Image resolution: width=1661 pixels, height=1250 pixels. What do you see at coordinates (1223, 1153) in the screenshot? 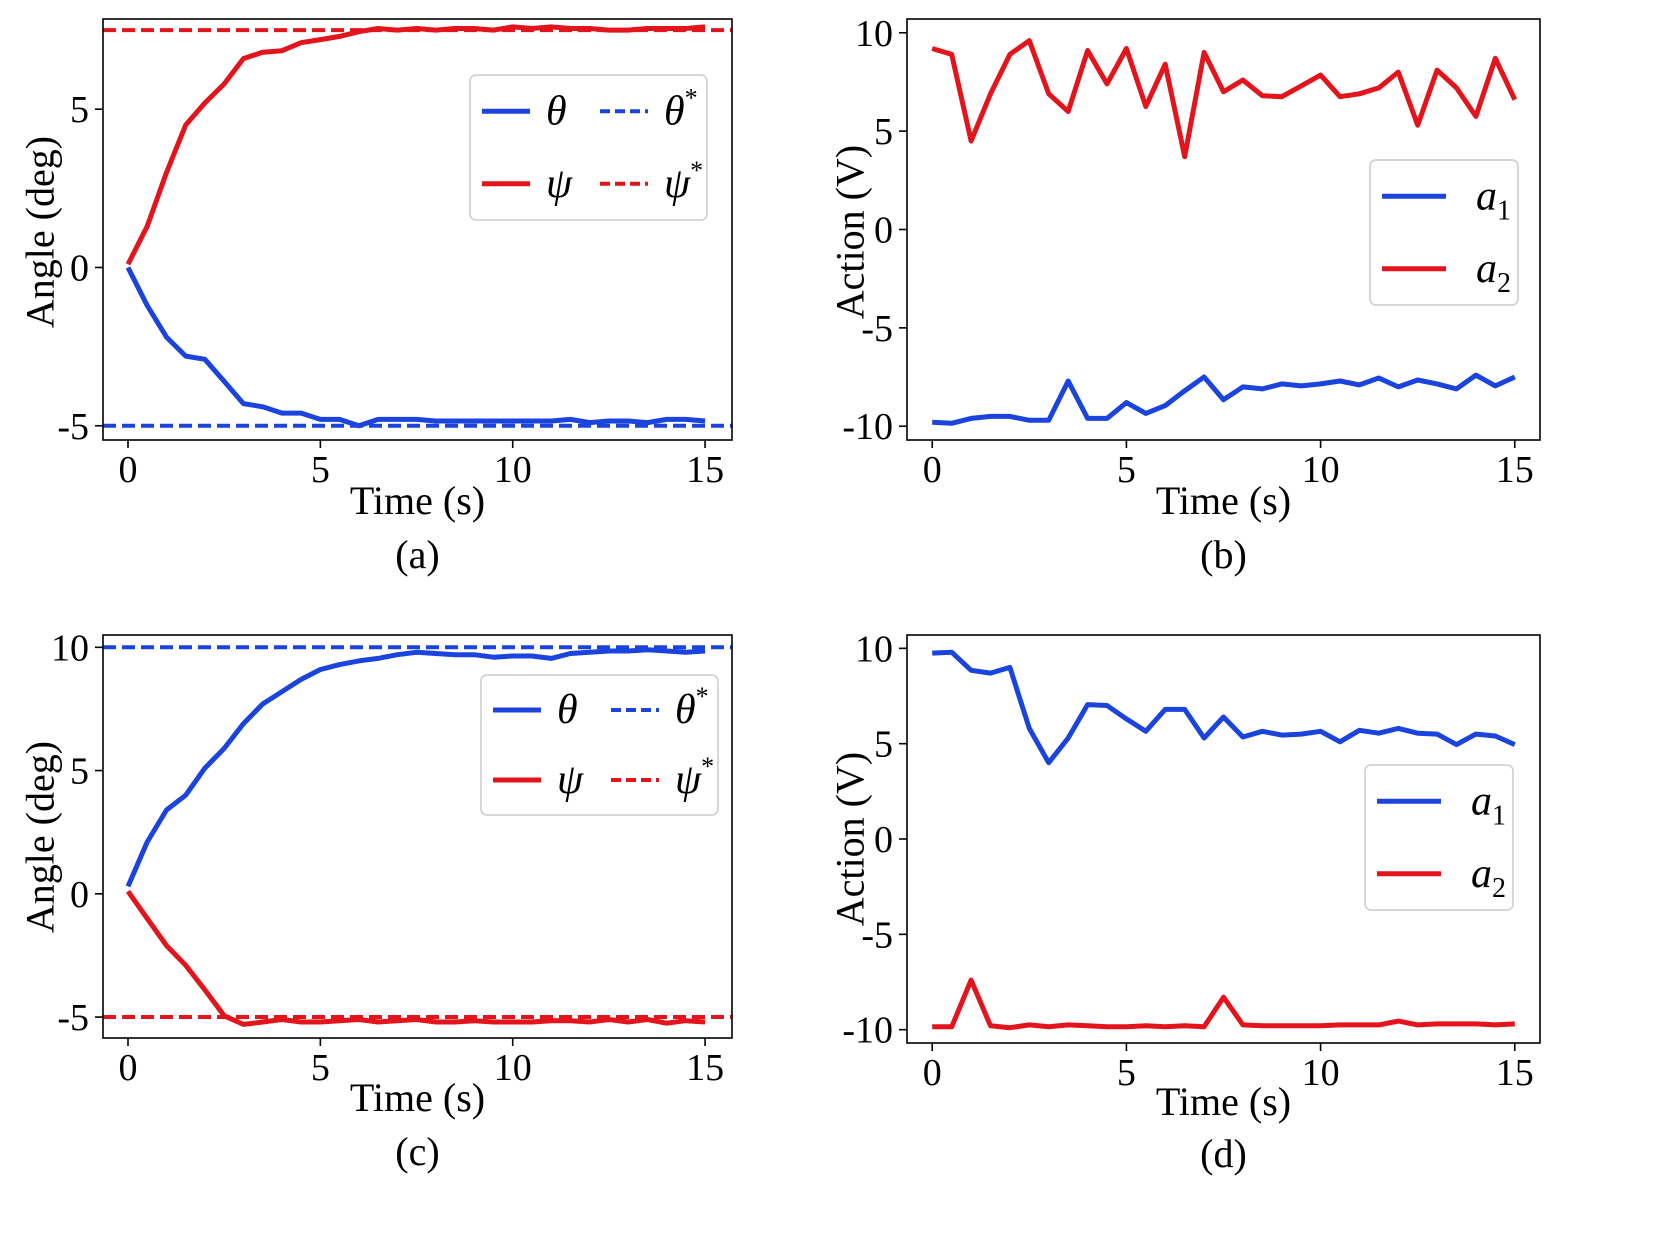
I see `panel-caption: (d)` at bounding box center [1223, 1153].